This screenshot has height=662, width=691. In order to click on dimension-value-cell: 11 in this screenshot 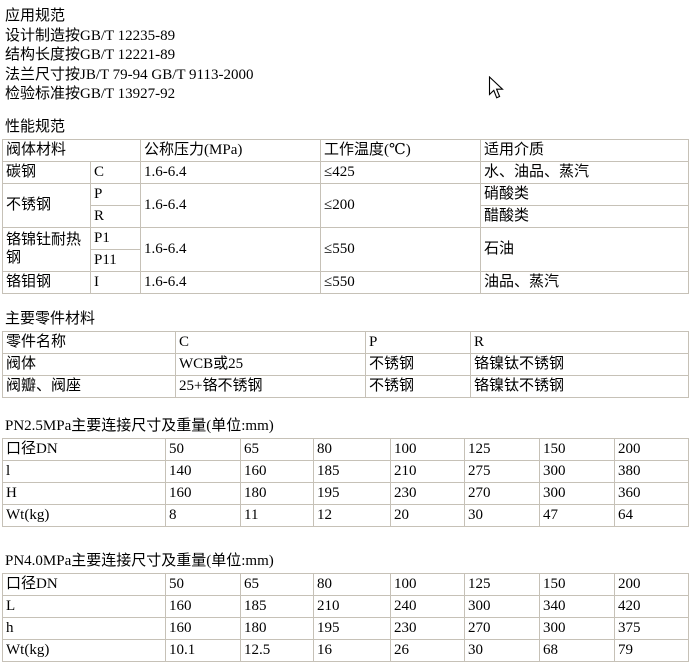, I will do `click(277, 515)`.